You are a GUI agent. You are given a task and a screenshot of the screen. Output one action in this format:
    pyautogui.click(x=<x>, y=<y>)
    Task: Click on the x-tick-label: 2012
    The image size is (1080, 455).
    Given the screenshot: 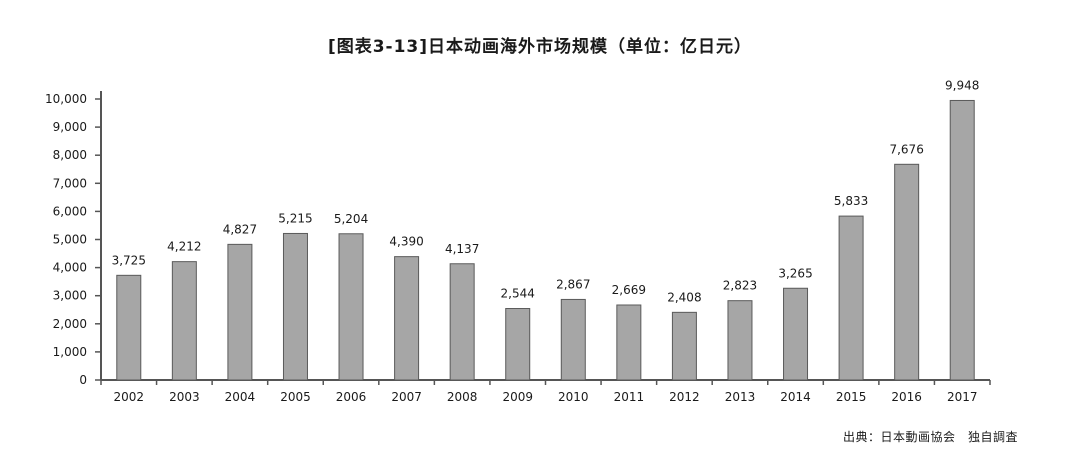 What is the action you would take?
    pyautogui.click(x=684, y=397)
    